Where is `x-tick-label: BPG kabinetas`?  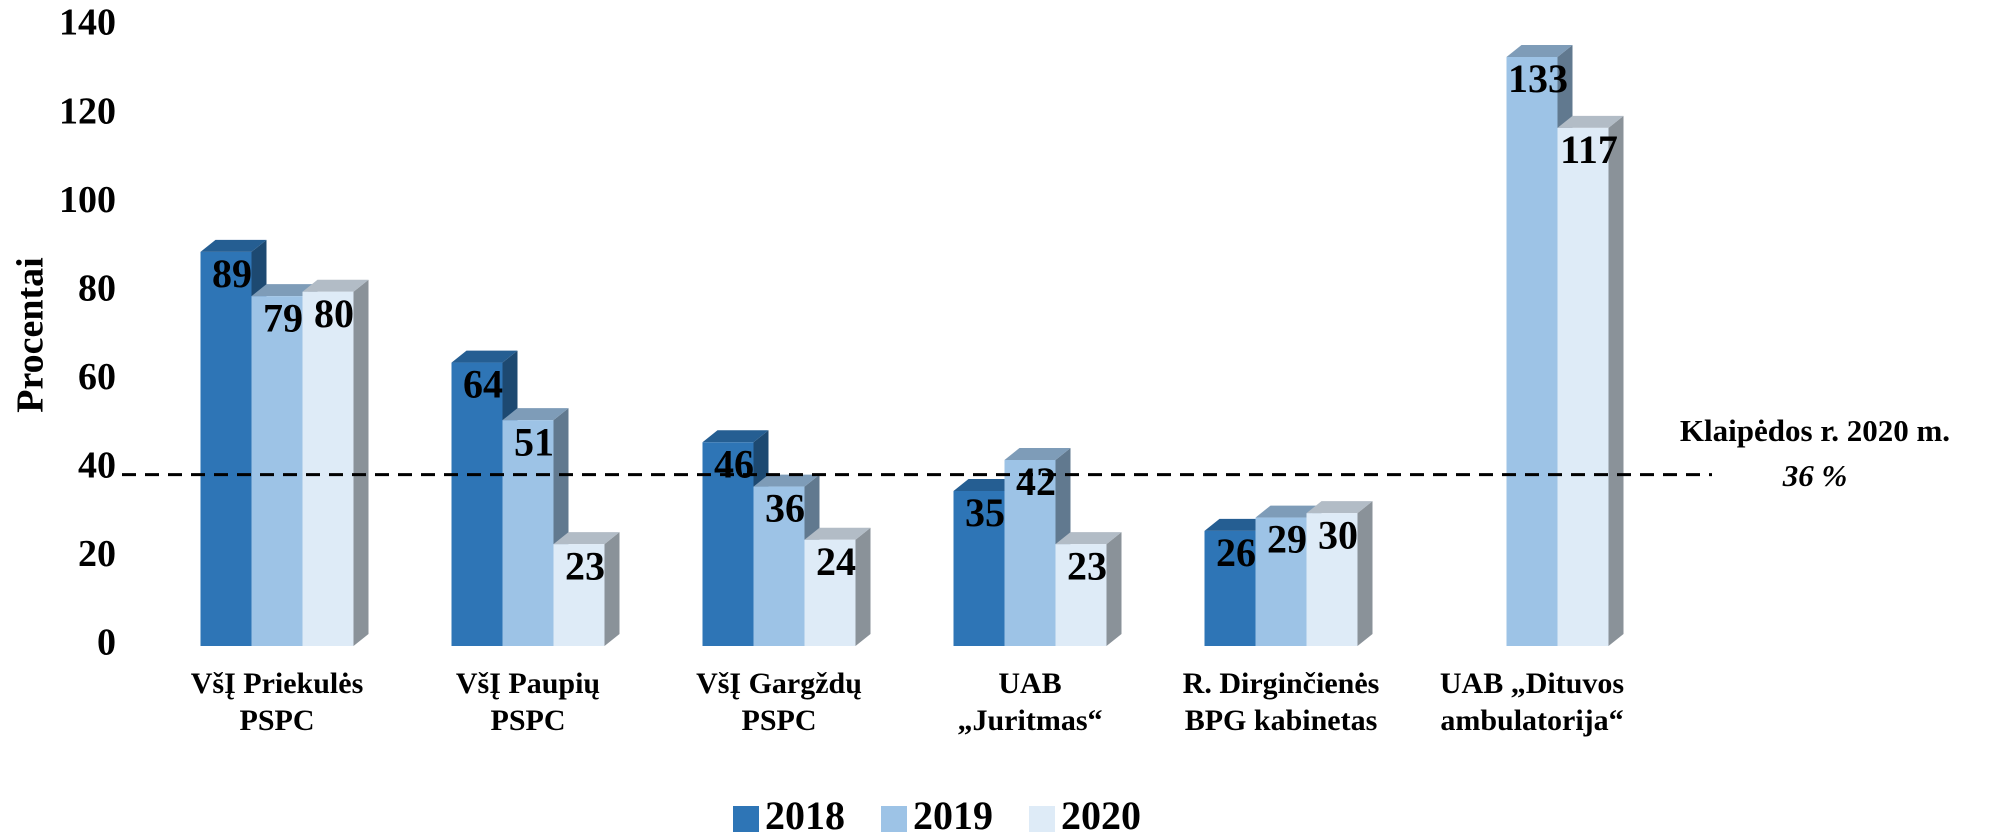
x-tick-label: BPG kabinetas is located at coordinates (1281, 720).